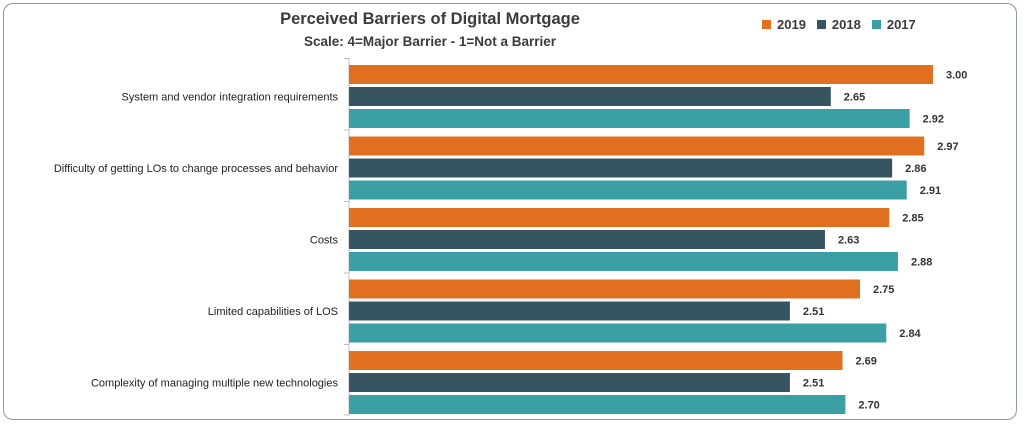  I want to click on value-label-2017: 2.91, so click(930, 191).